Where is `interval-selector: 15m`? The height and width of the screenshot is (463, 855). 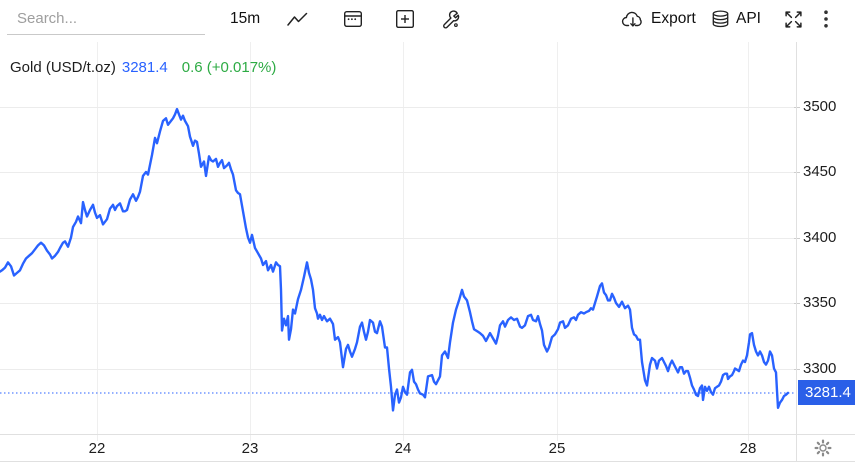 interval-selector: 15m is located at coordinates (245, 19).